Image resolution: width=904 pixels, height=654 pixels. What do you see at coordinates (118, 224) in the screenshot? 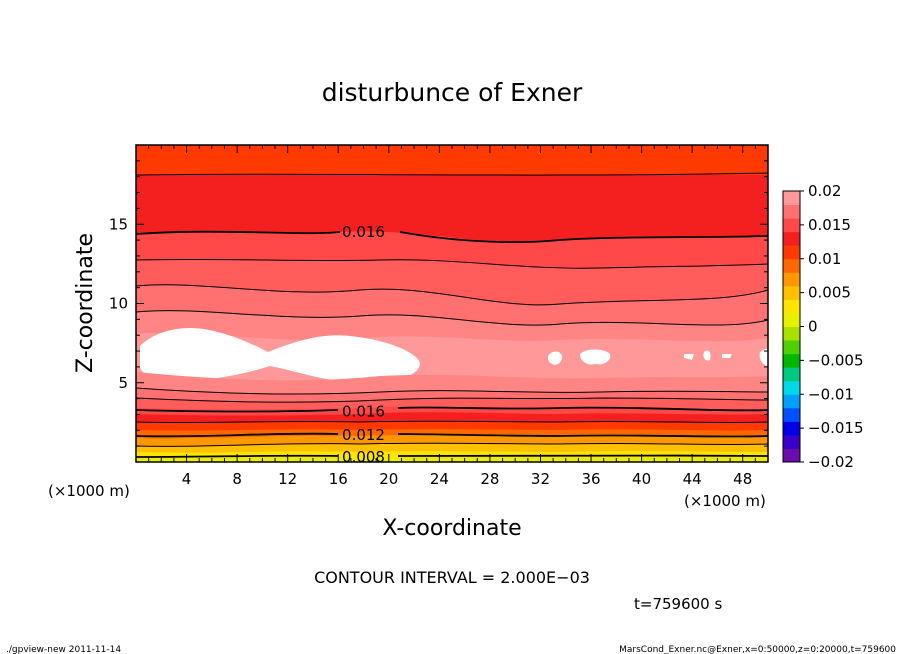
I see `y-tick-label: 15` at bounding box center [118, 224].